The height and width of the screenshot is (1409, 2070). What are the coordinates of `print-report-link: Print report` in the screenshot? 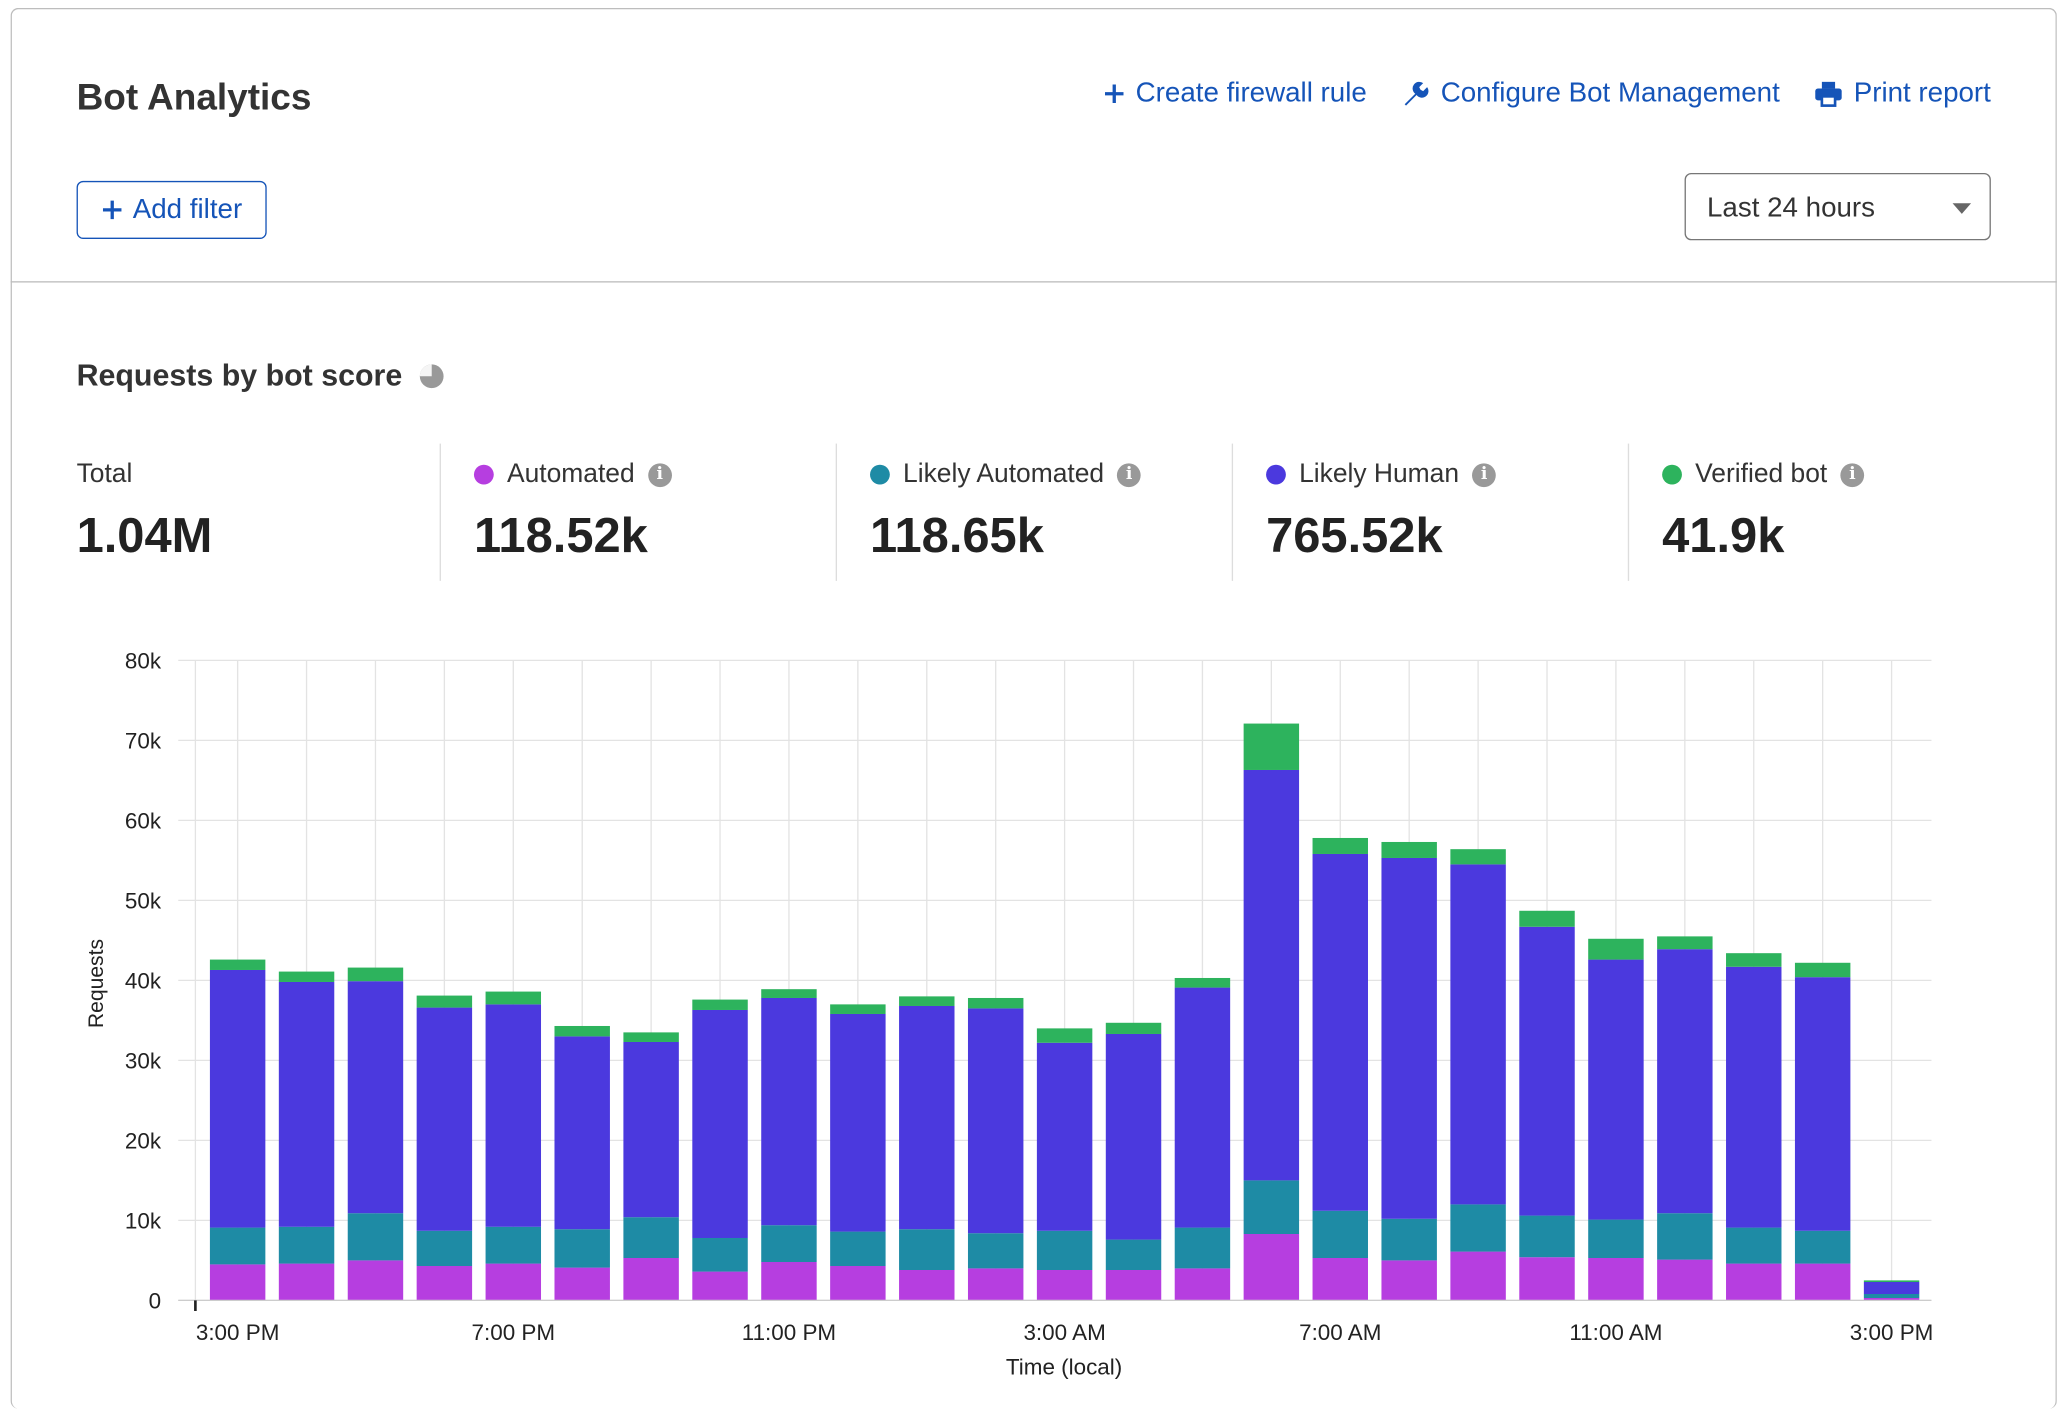 It's located at (1902, 94).